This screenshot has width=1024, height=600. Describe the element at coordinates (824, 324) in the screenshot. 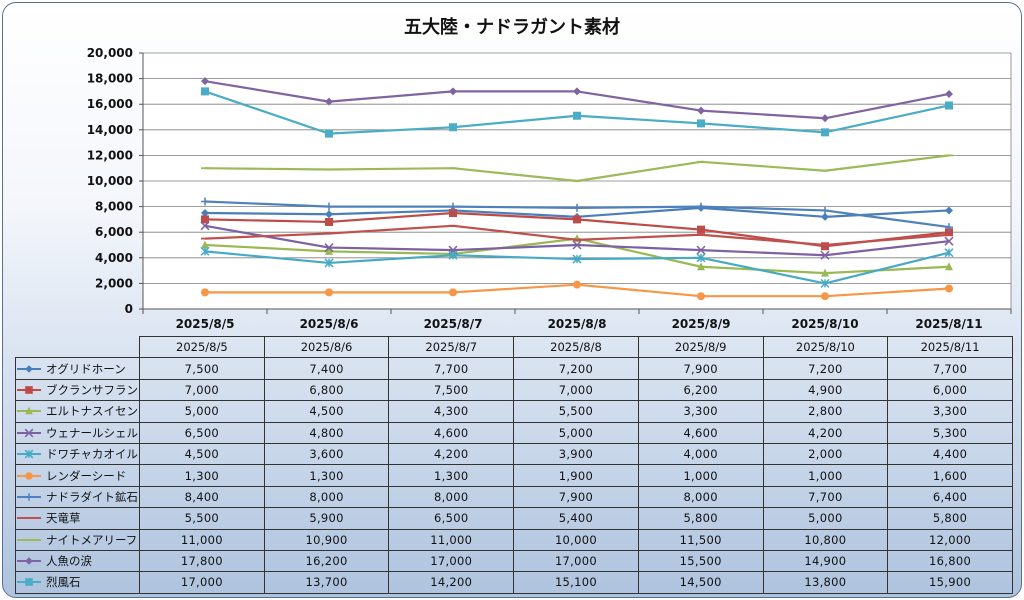

I see `x-tick-label: 2025/8/10` at that location.